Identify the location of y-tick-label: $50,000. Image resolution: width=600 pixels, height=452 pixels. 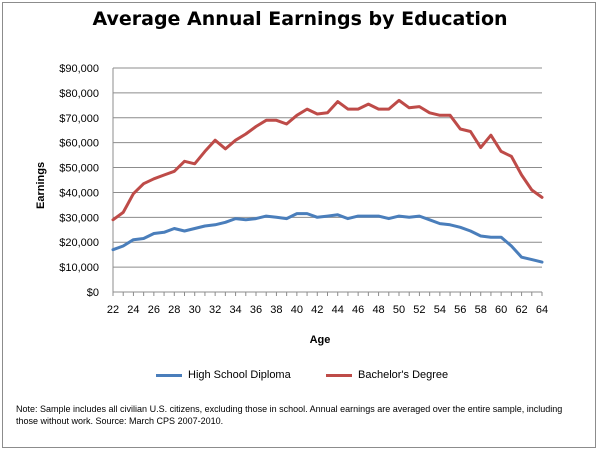
(79, 169).